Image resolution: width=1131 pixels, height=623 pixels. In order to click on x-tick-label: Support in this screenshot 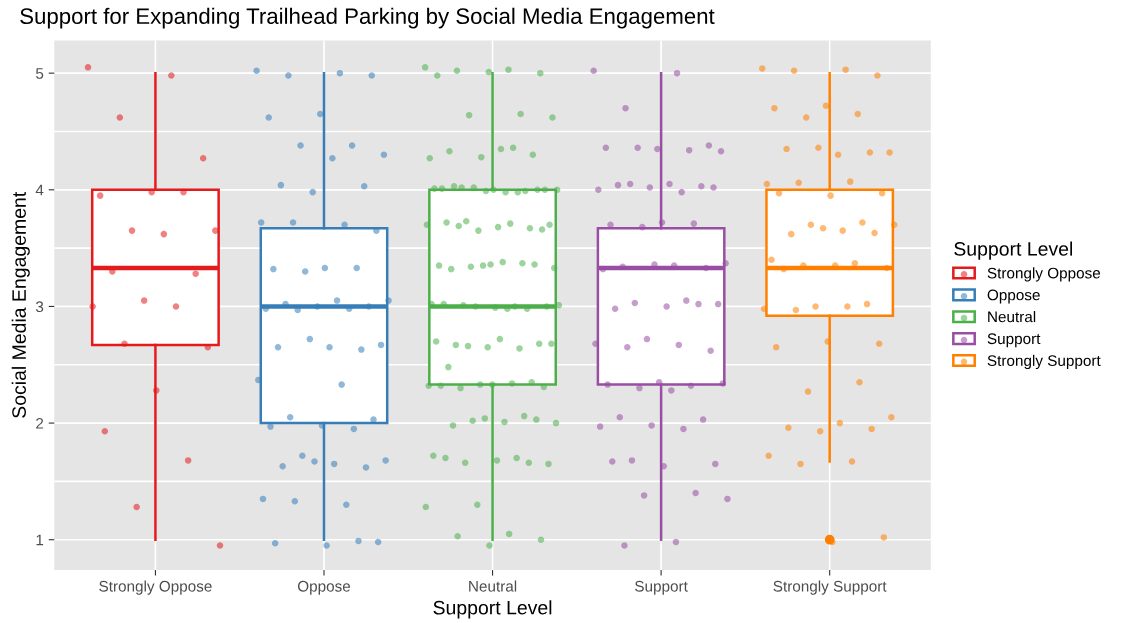, I will do `click(661, 587)`.